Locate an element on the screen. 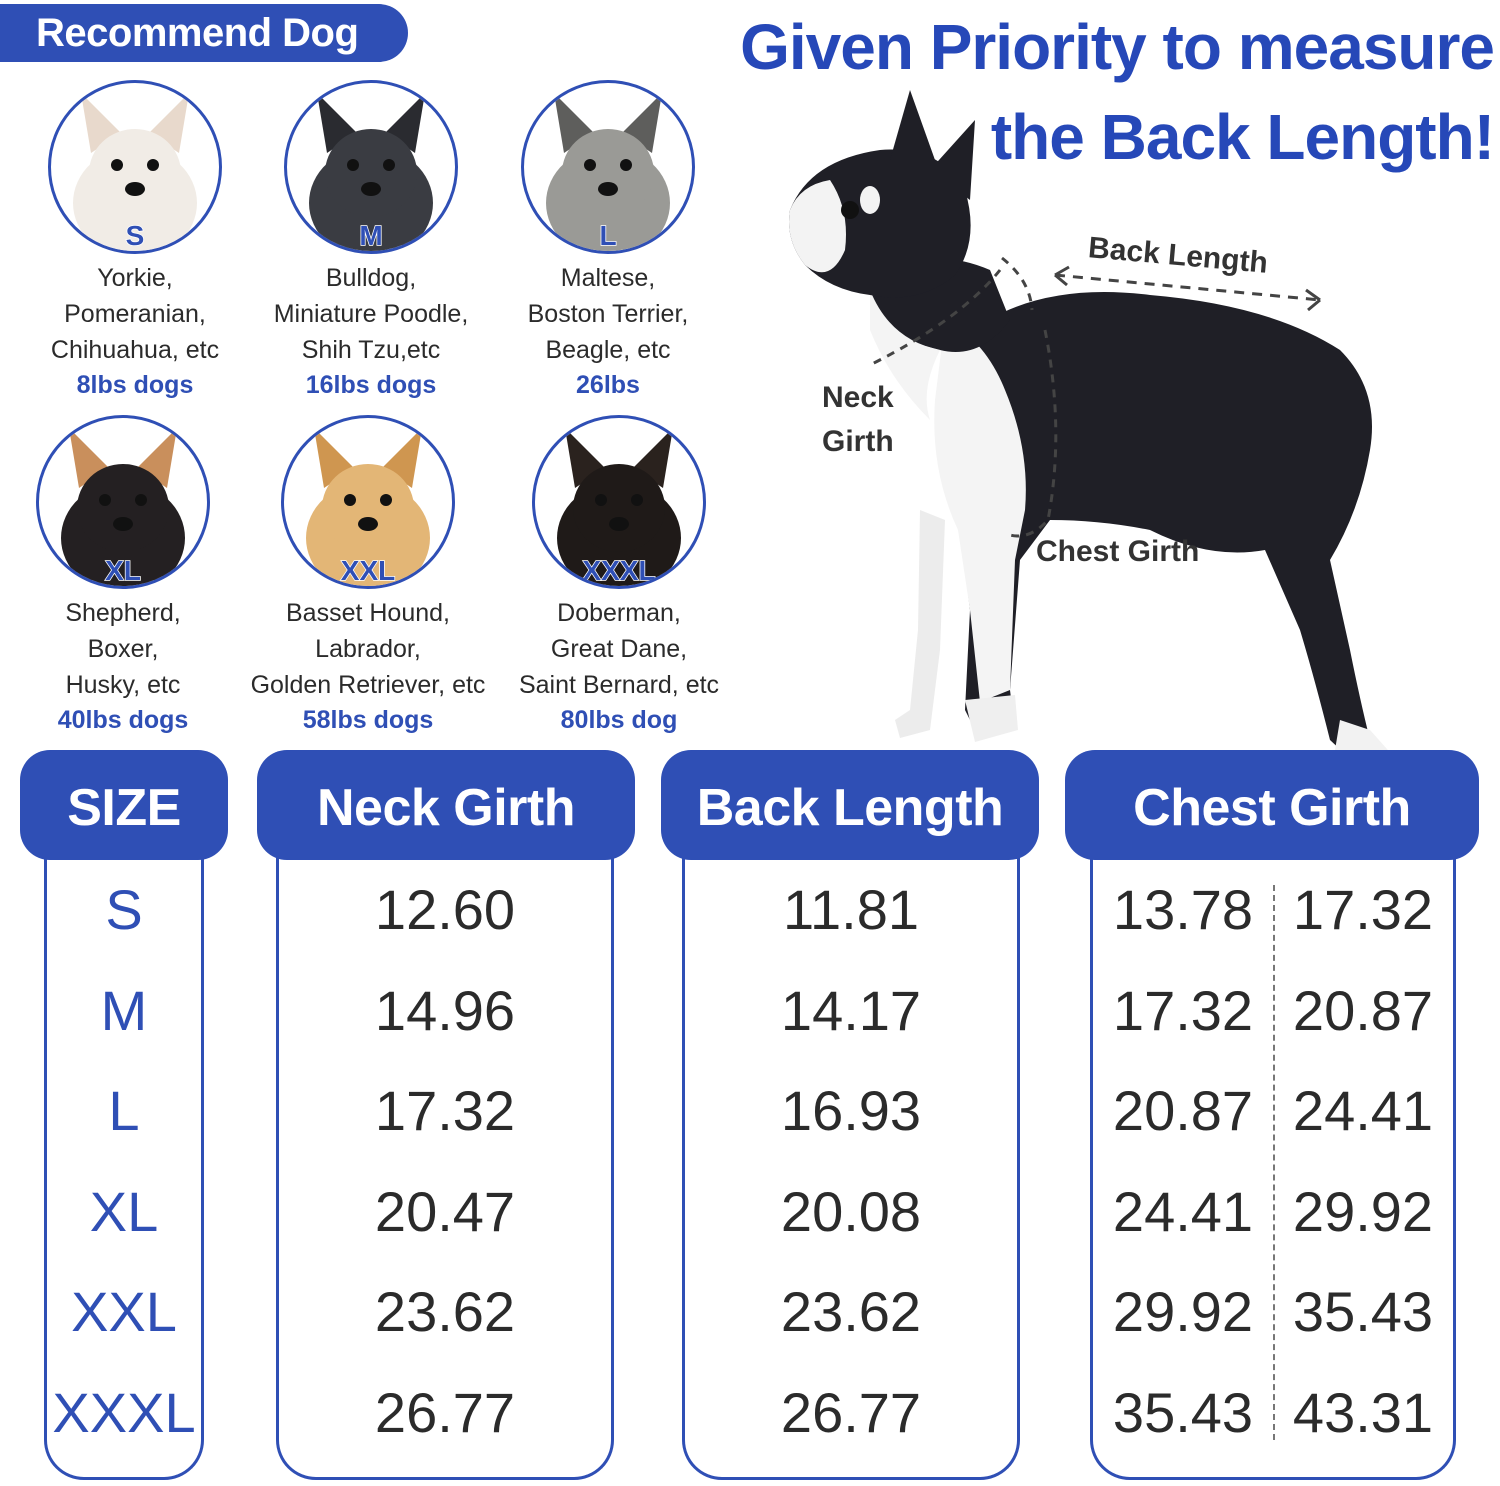 This screenshot has height=1486, width=1500. size-badge: S is located at coordinates (135, 235).